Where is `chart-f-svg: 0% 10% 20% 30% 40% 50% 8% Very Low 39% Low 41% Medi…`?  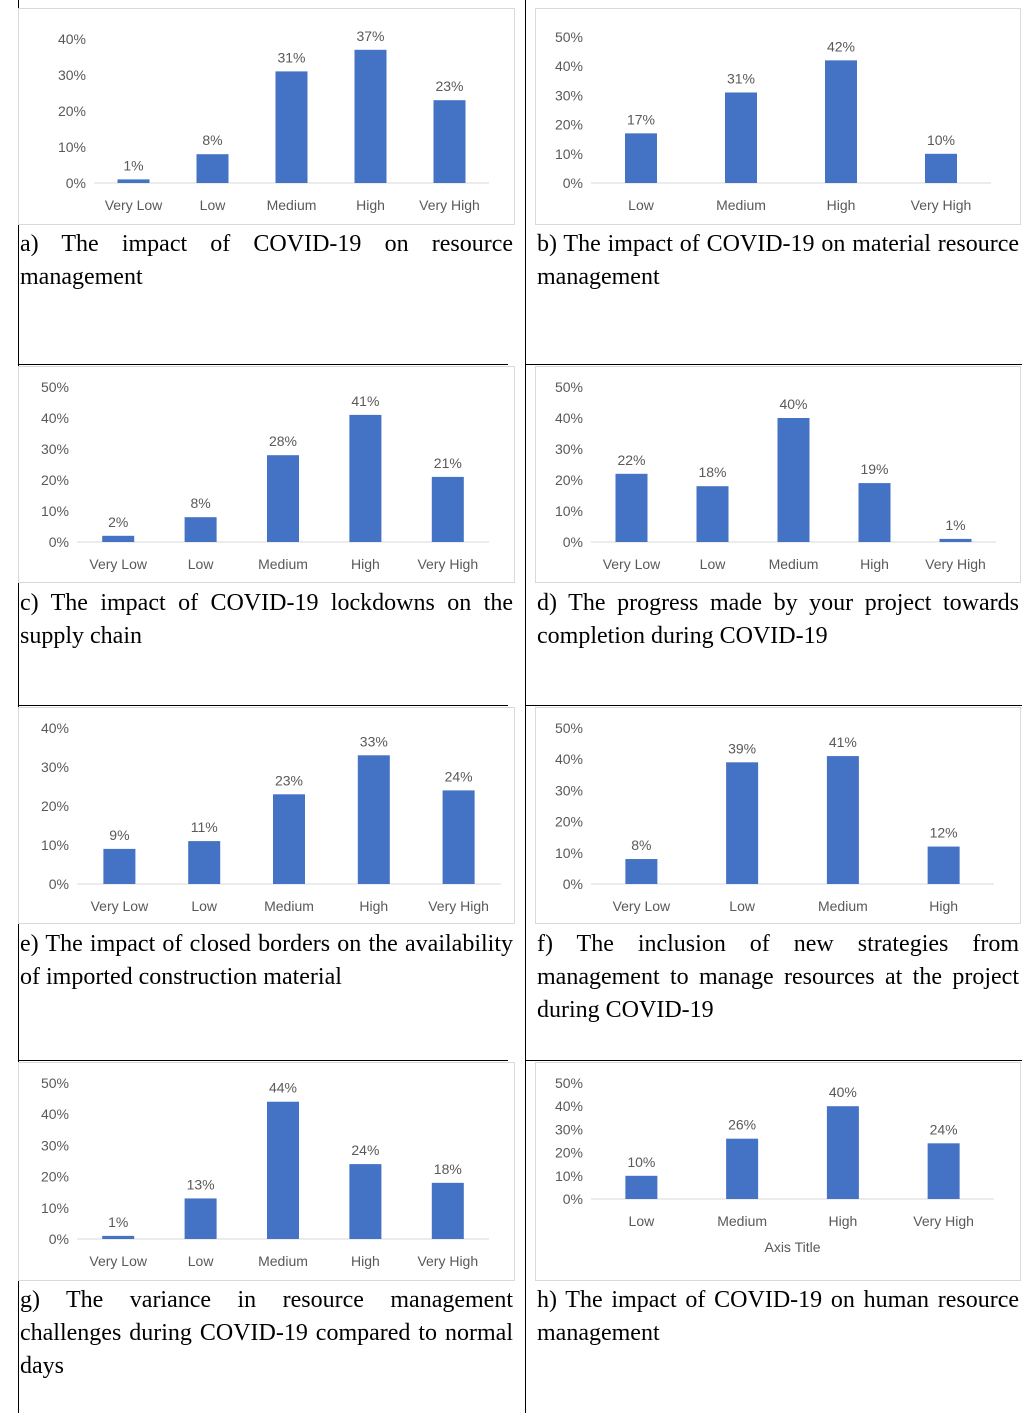 chart-f-svg: 0% 10% 20% 30% 40% 50% 8% Very Low 39% Low 41% Medi… is located at coordinates (774, 817).